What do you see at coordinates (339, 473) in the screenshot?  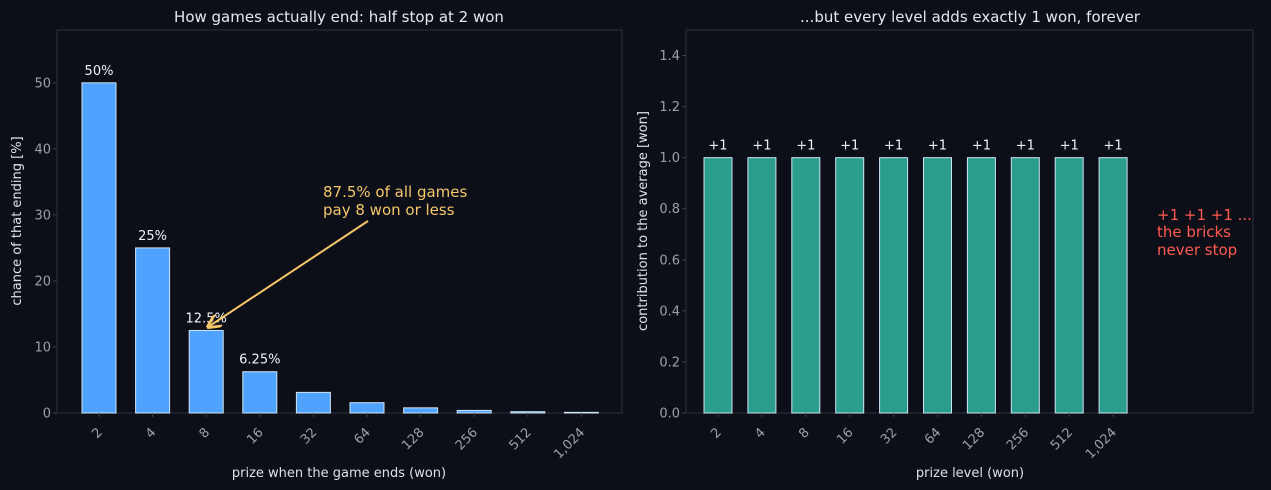 I see `left-x-axis-label: prize when the game ends (won)` at bounding box center [339, 473].